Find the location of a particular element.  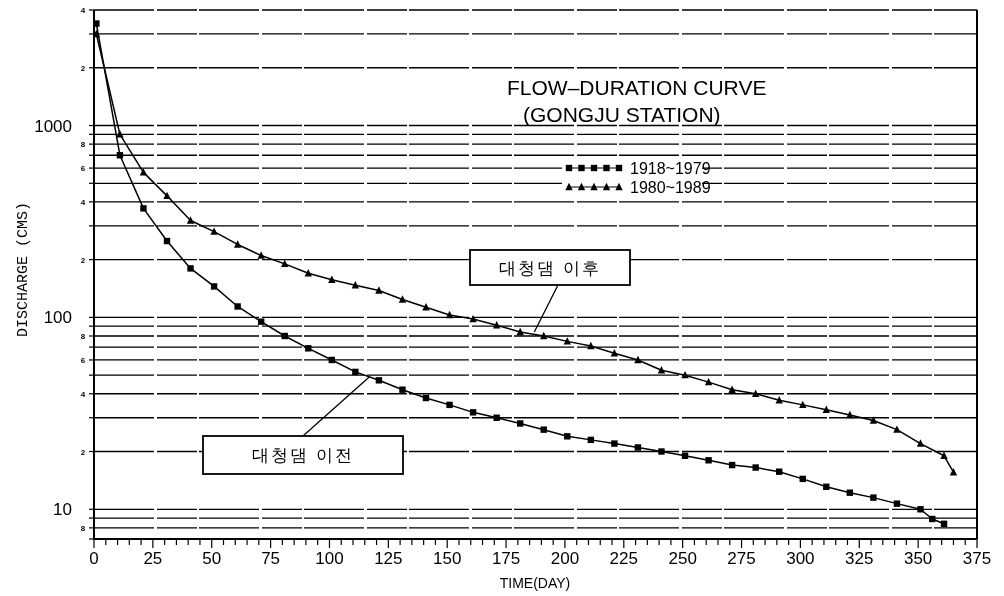

x-tick-label: 100 is located at coordinates (329, 558).